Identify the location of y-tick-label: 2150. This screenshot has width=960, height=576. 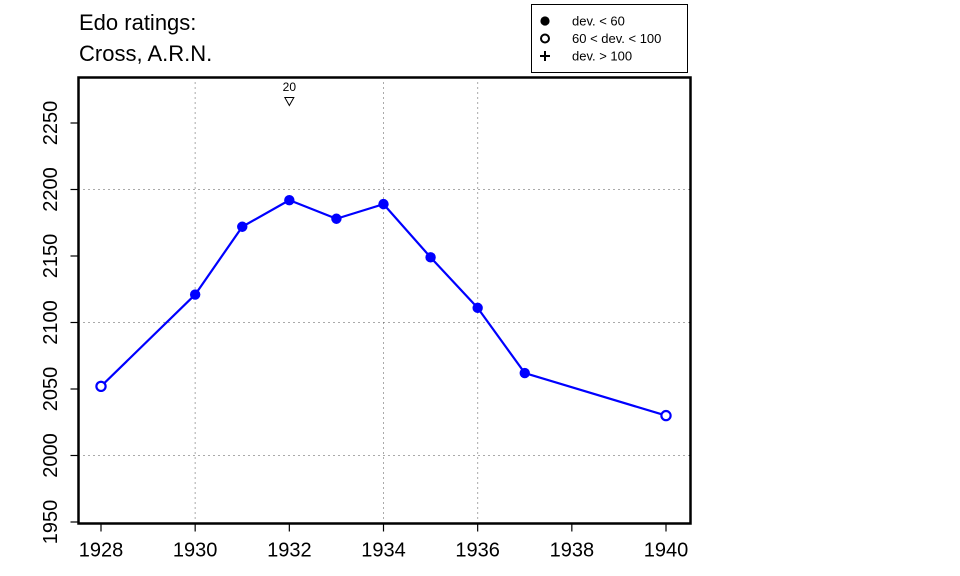
(51, 256).